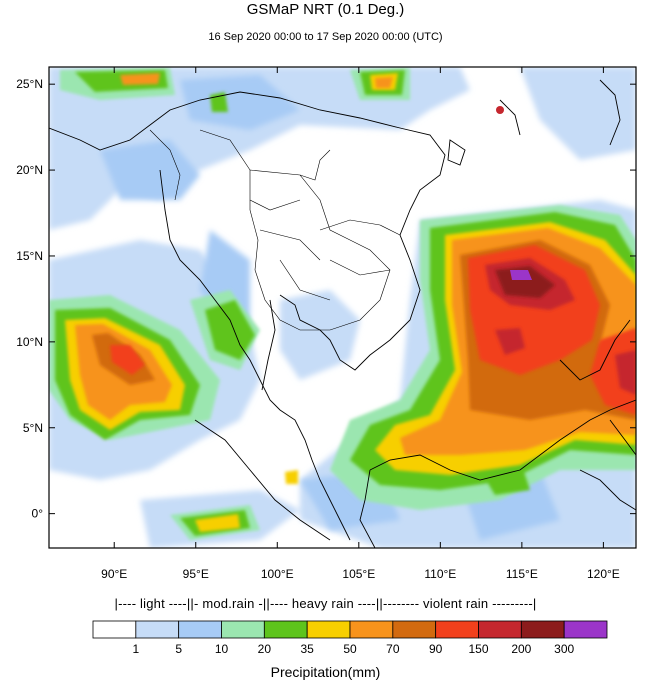 The width and height of the screenshot is (651, 686). Describe the element at coordinates (440, 574) in the screenshot. I see `lon-tick-label: 110°E` at that location.